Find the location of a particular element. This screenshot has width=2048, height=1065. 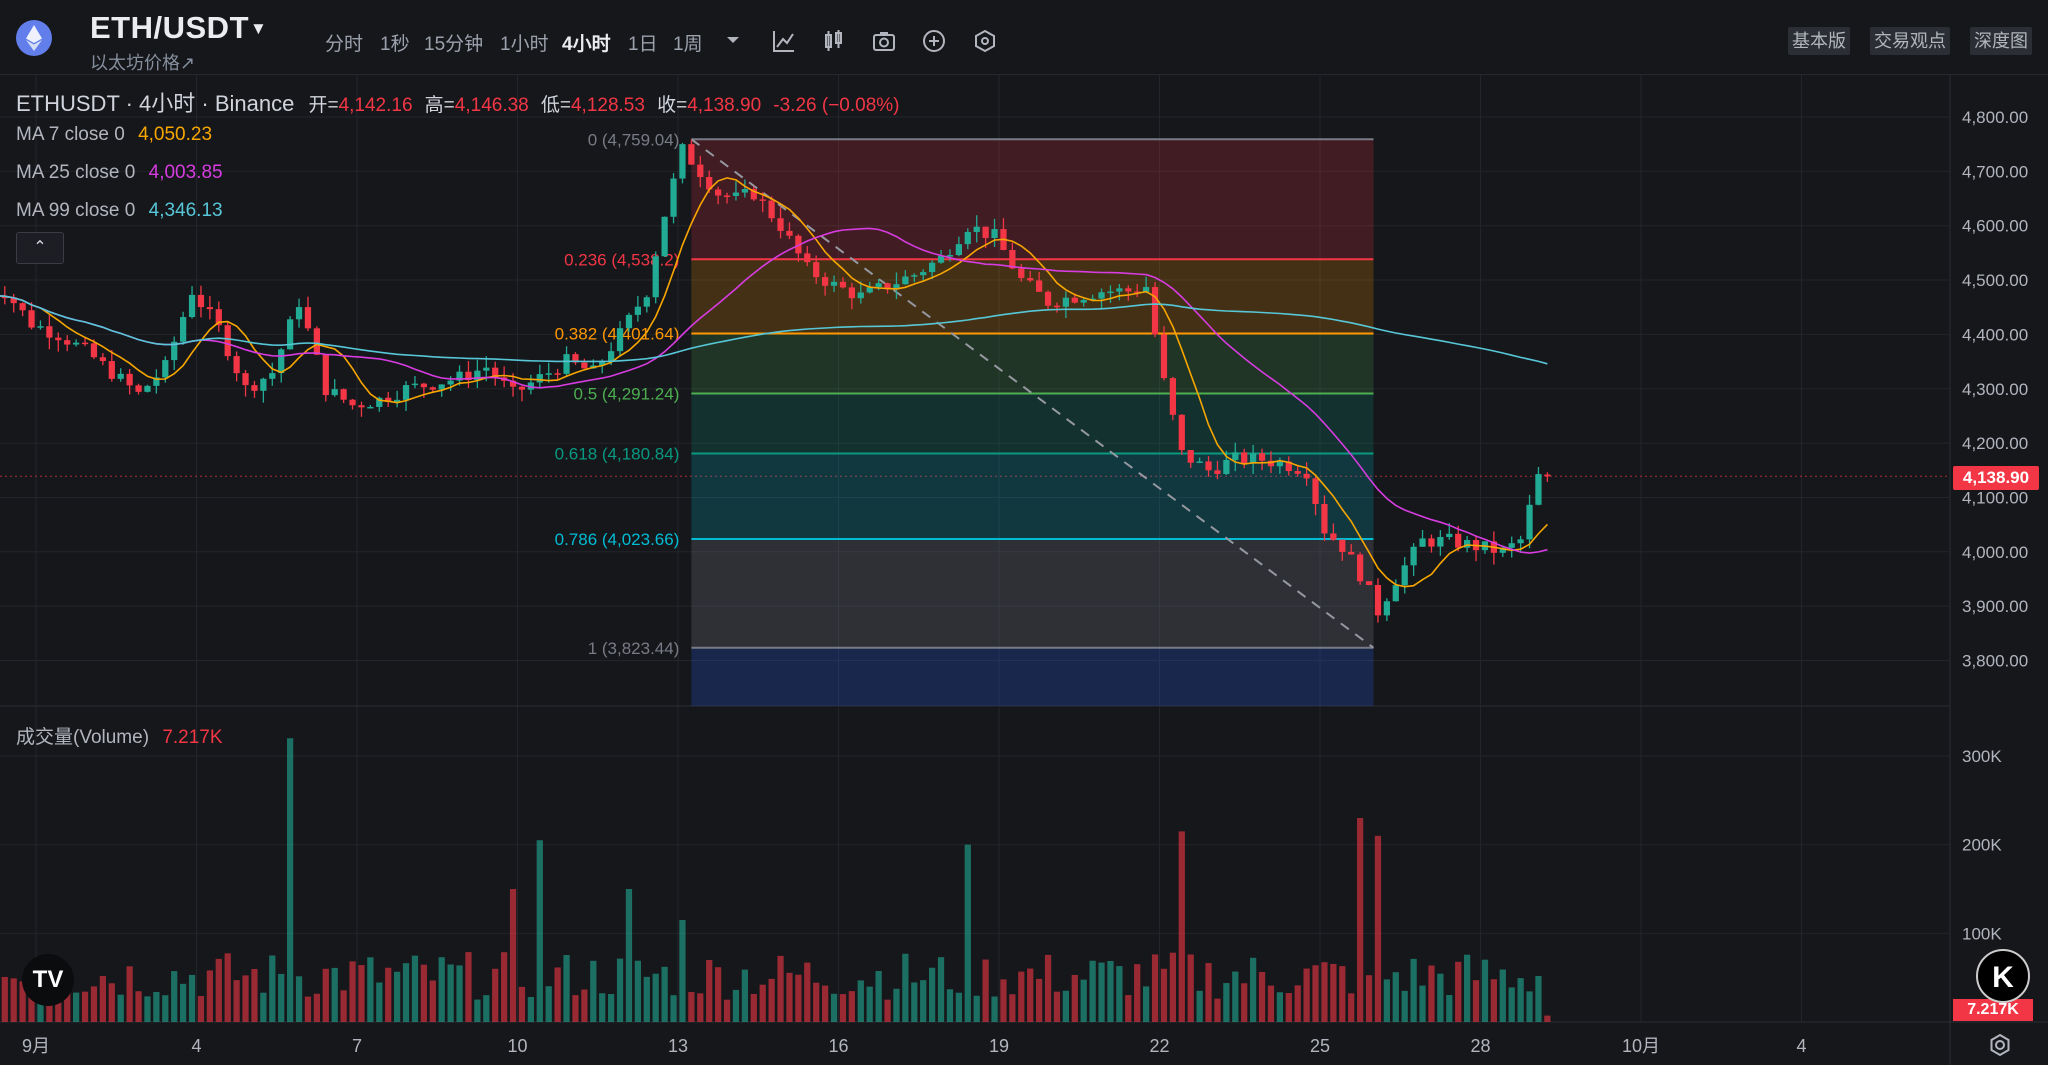

interval-tab: 分时 is located at coordinates (344, 44).